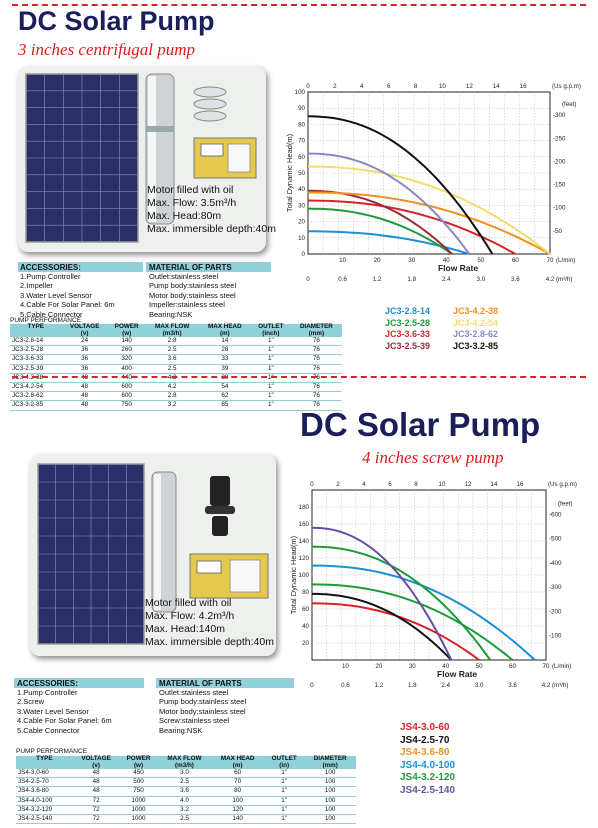  What do you see at coordinates (84, 369) in the screenshot?
I see `table-cell: 36` at bounding box center [84, 369].